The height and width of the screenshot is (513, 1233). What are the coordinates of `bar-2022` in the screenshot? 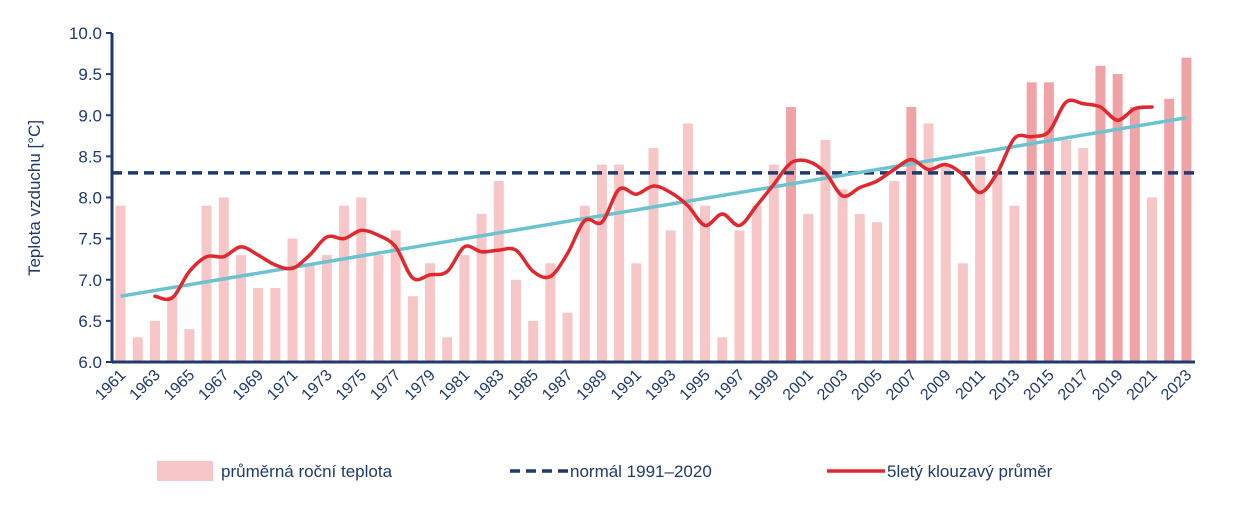 It's located at (1169, 230).